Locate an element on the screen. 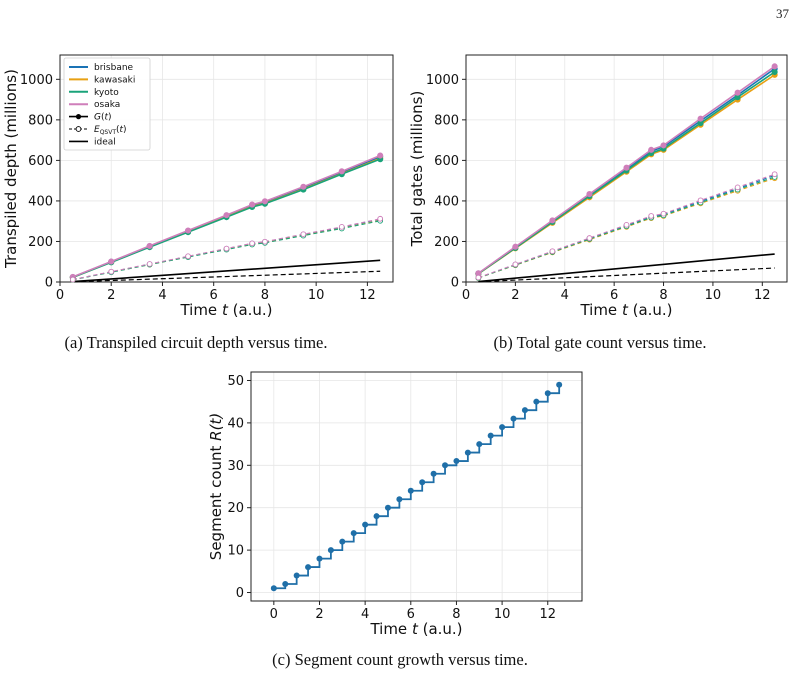 The height and width of the screenshot is (678, 797). series-line-kyoto-G-a is located at coordinates (226, 218).